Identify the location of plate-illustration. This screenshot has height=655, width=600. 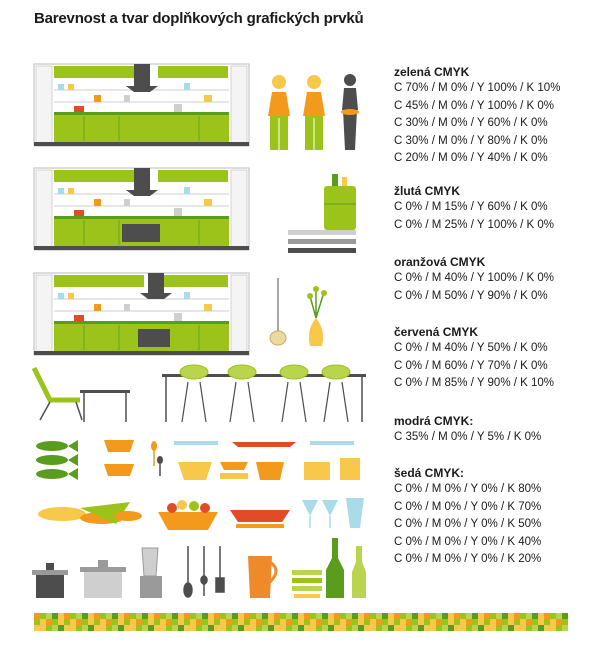
(260, 519).